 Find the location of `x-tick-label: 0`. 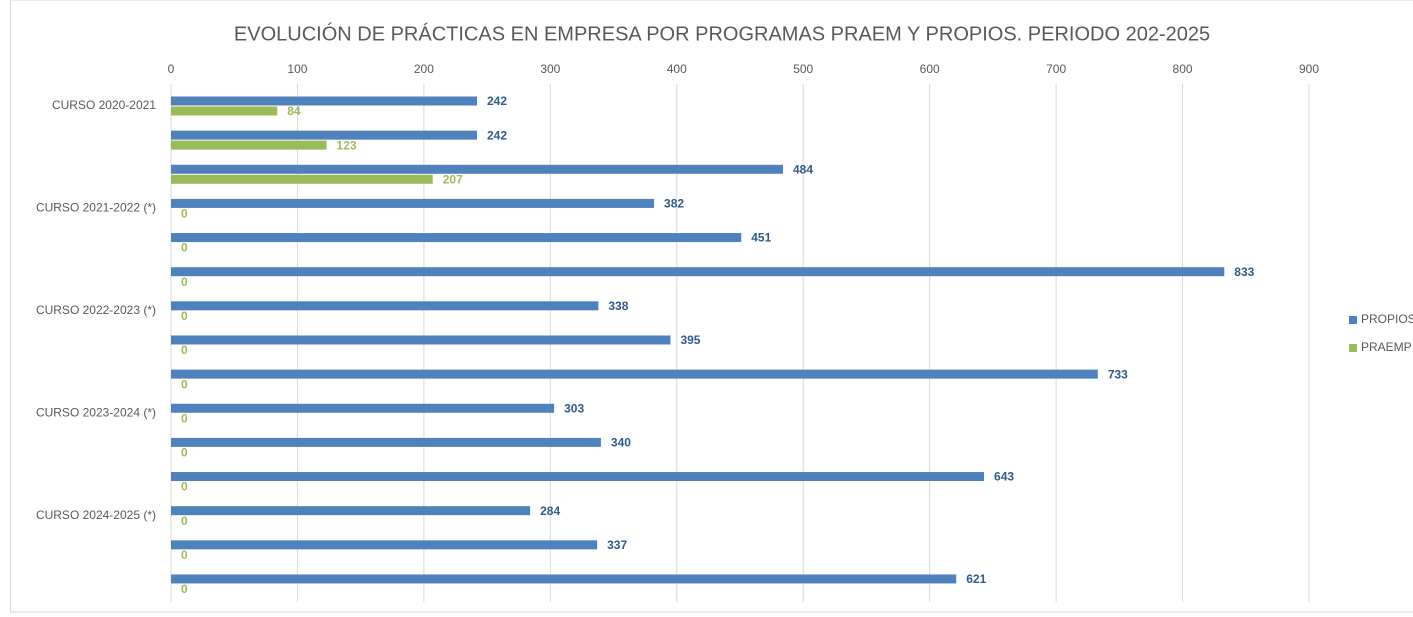

x-tick-label: 0 is located at coordinates (171, 69).